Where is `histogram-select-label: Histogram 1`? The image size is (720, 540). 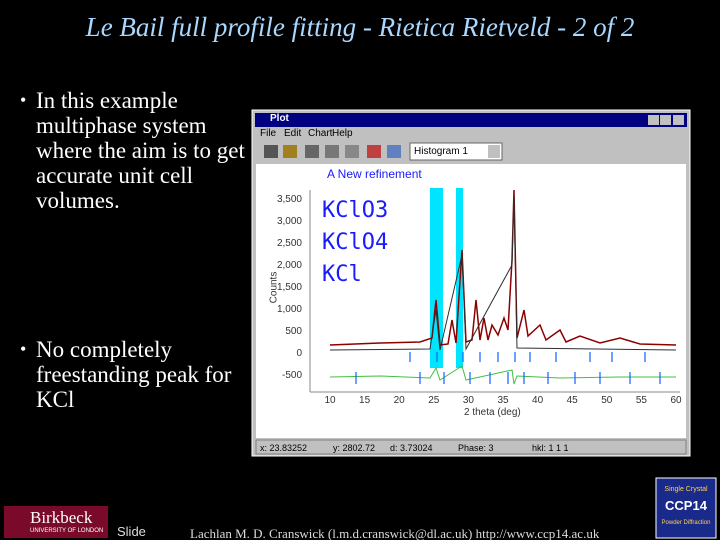 histogram-select-label: Histogram 1 is located at coordinates (441, 151).